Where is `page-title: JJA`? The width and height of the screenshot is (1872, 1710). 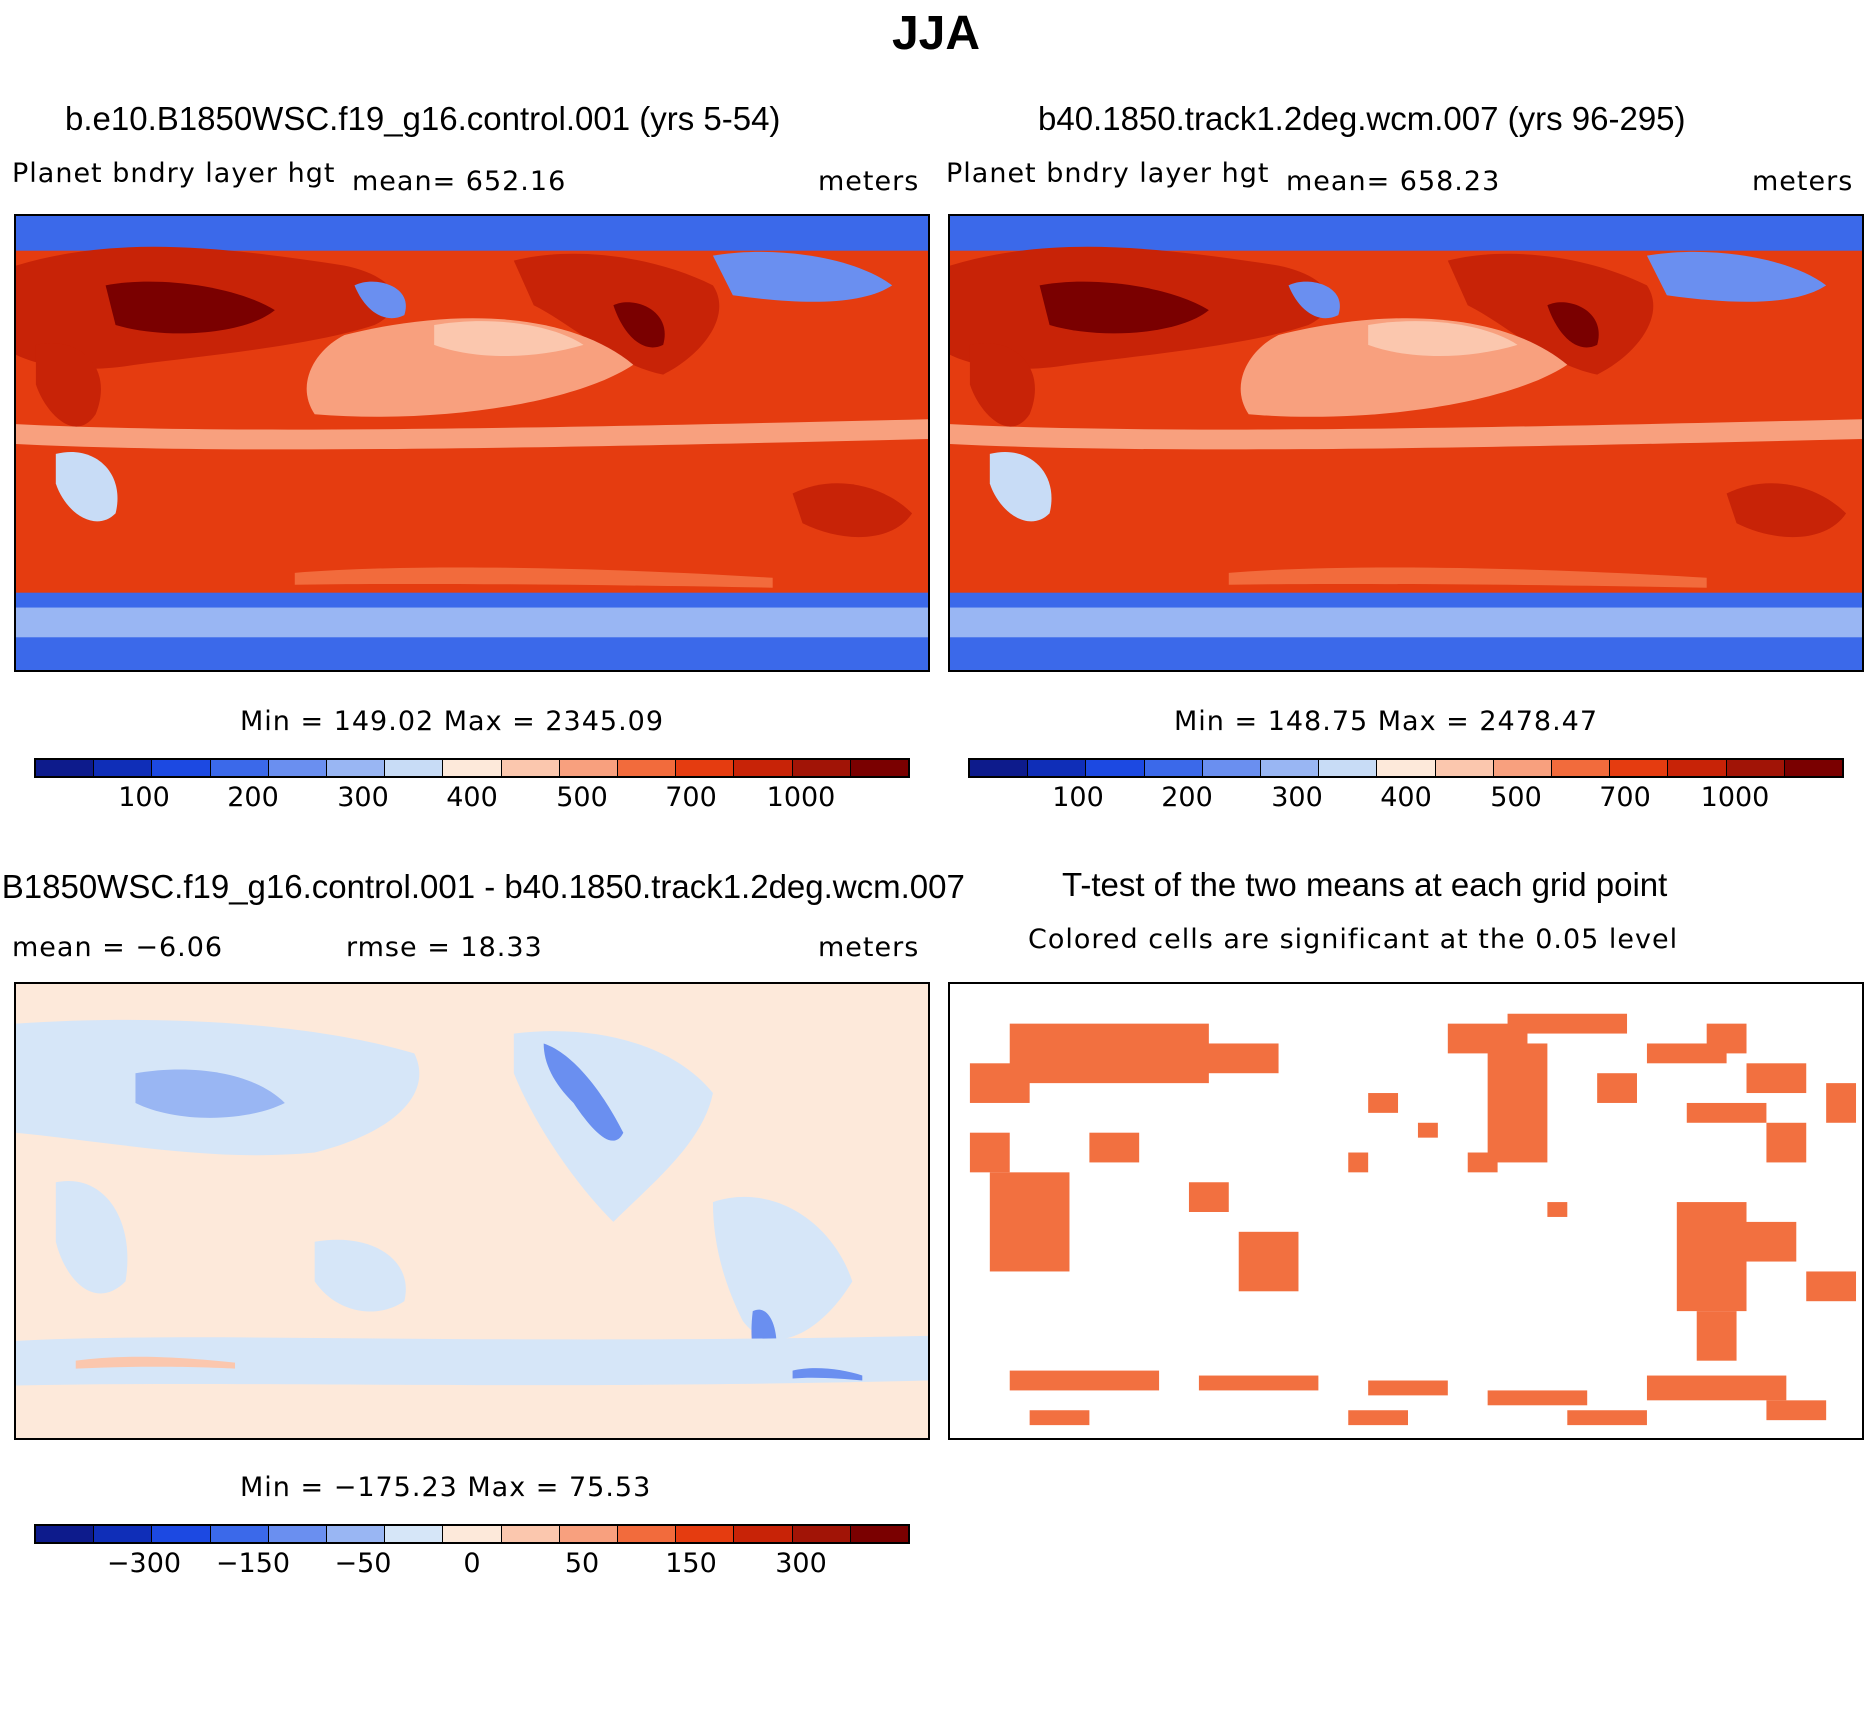
page-title: JJA is located at coordinates (936, 33).